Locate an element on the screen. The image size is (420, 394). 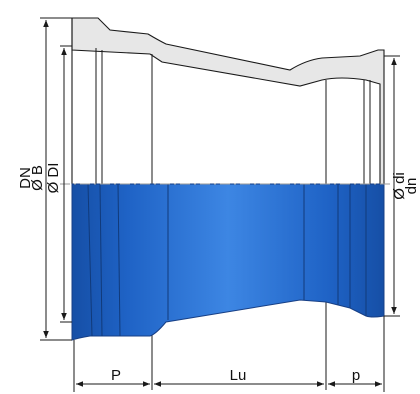
di-right-label: Ø di is located at coordinates (399, 186).